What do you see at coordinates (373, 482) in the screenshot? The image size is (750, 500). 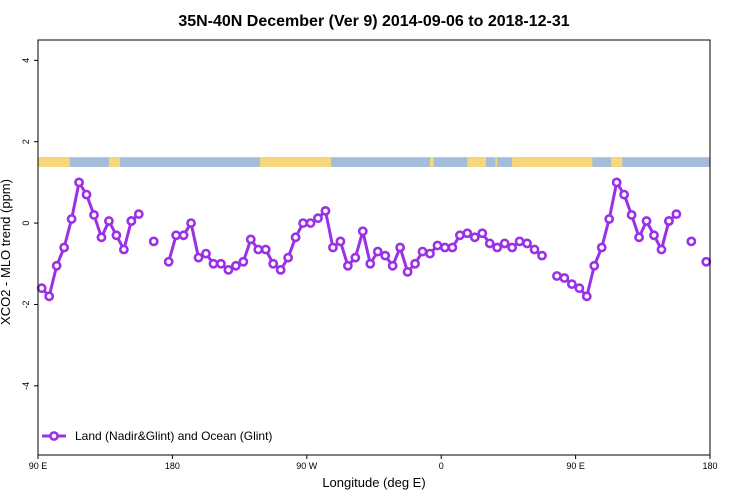 I see `x-axis-label: Longitude (deg E)` at bounding box center [373, 482].